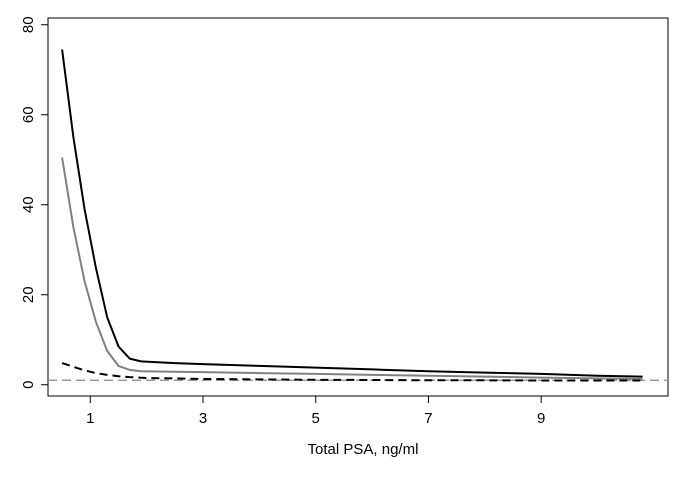 This screenshot has height=498, width=685. What do you see at coordinates (28, 24) in the screenshot?
I see `y-tick-label: 80` at bounding box center [28, 24].